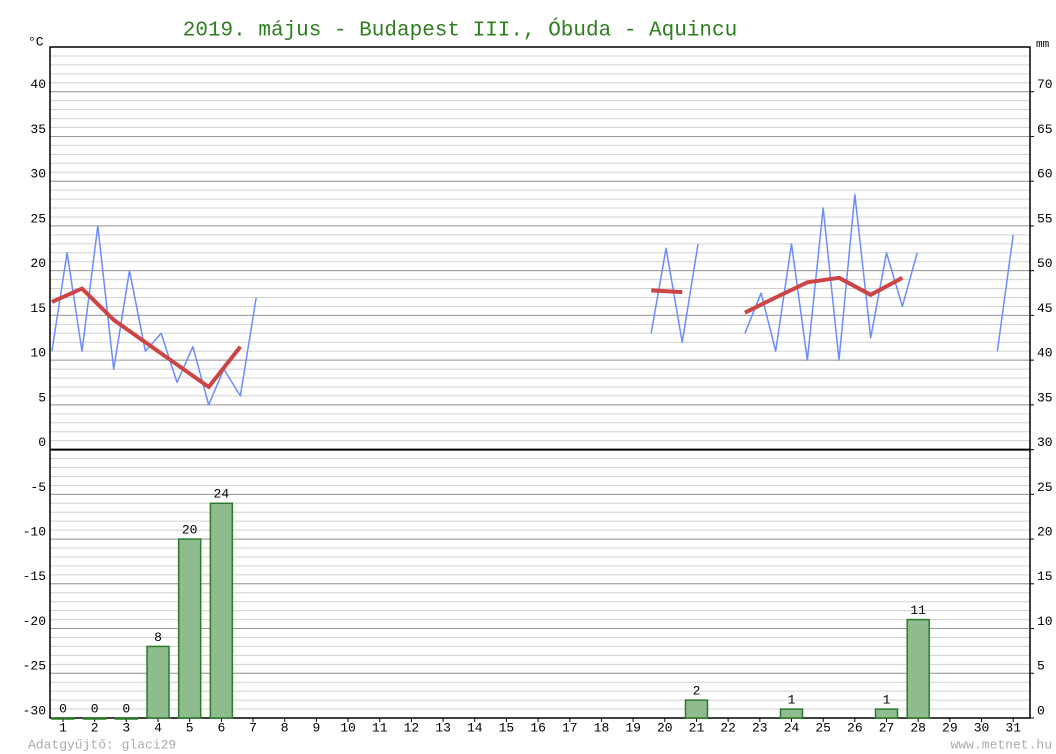 The image size is (1056, 754). I want to click on y2-tick-label: 40, so click(1045, 353).